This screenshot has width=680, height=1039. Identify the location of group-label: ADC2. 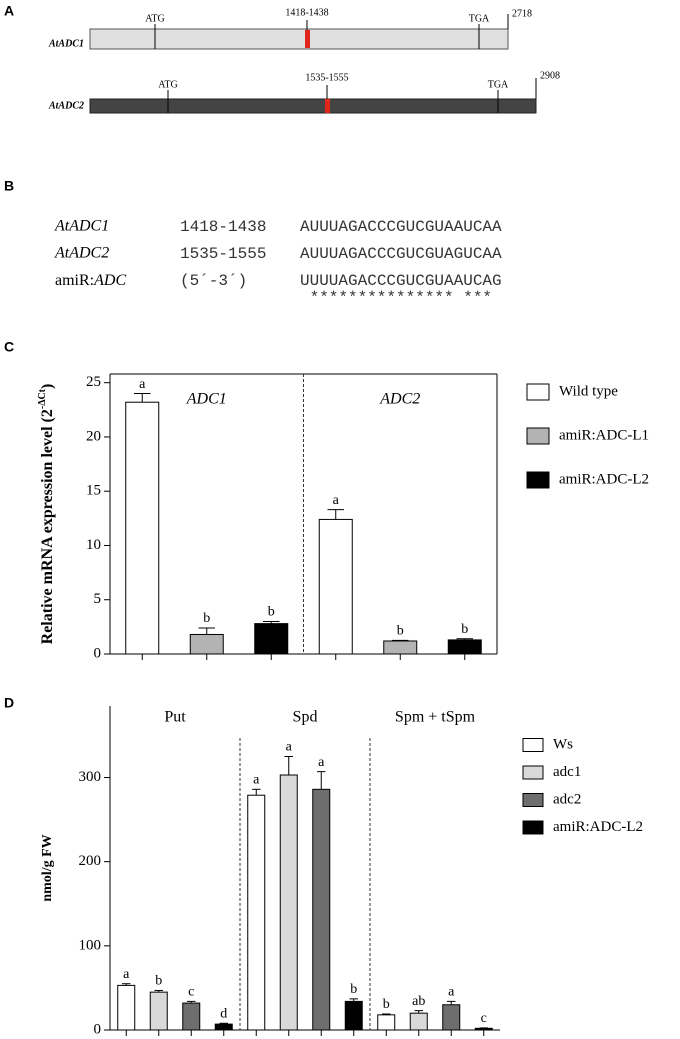
(399, 399).